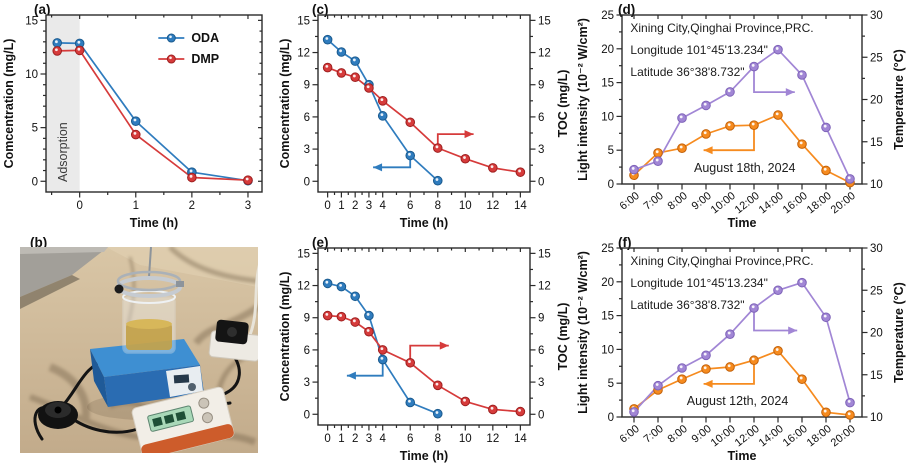 The width and height of the screenshot is (911, 466). Describe the element at coordinates (630, 434) in the screenshot. I see `svg-text: 6:00` at that location.